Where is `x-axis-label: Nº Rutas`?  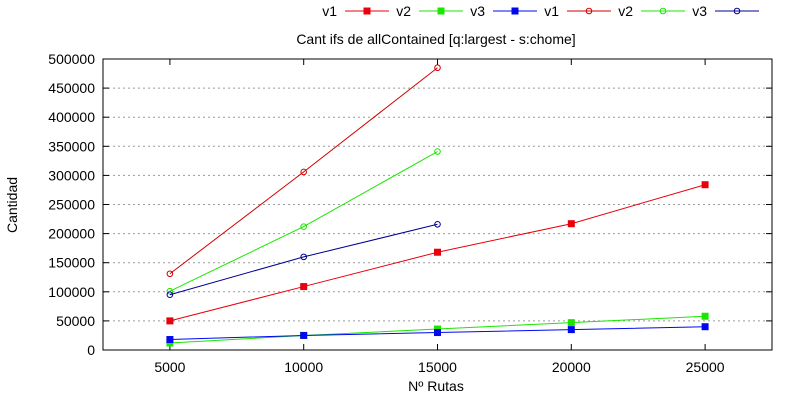
x-axis-label: Nº Rutas is located at coordinates (436, 386).